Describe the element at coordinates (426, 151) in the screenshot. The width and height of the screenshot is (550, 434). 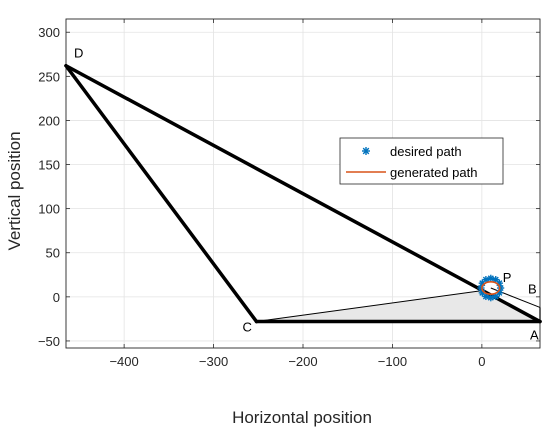
I see `legend-desired-path-label: desired path` at that location.